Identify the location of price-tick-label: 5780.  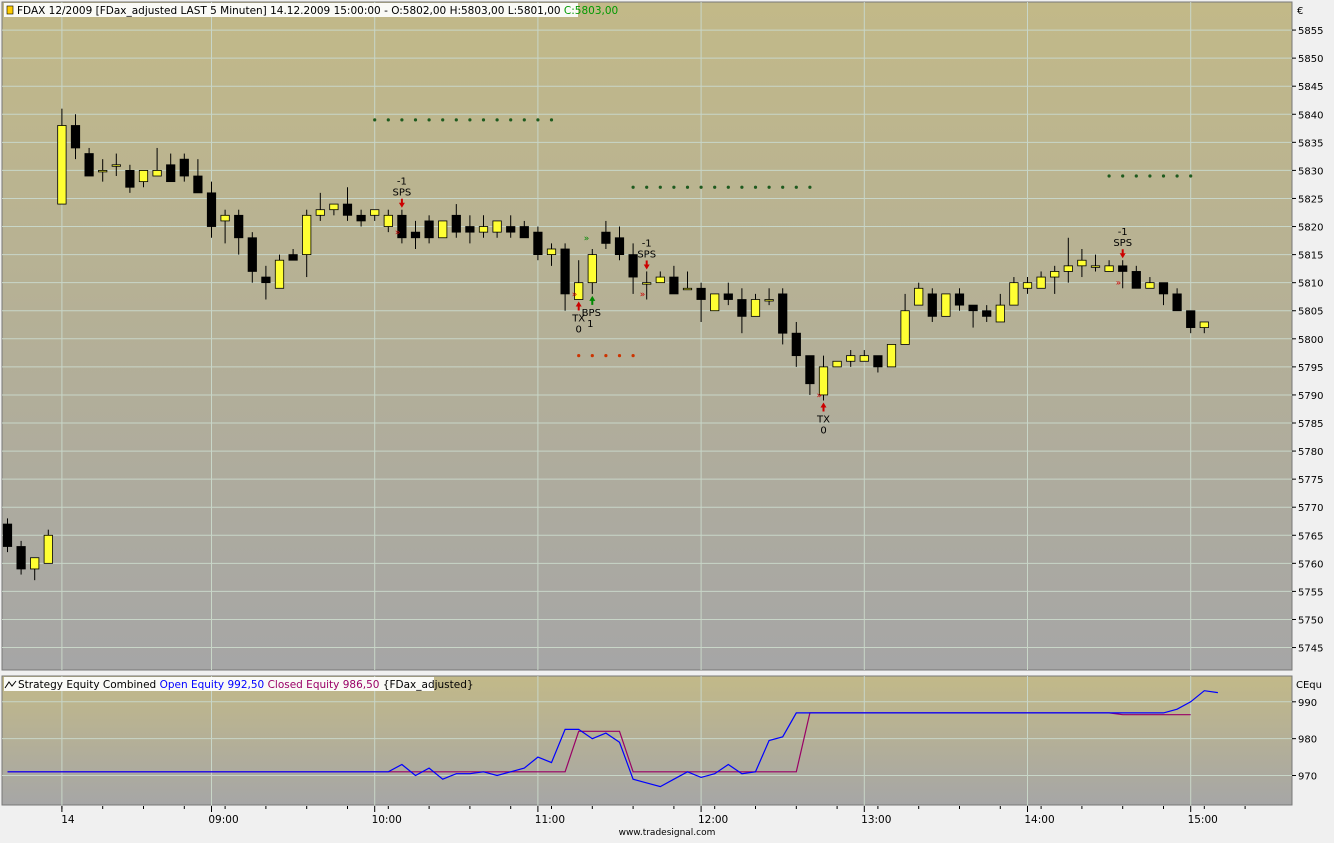
(1310, 452).